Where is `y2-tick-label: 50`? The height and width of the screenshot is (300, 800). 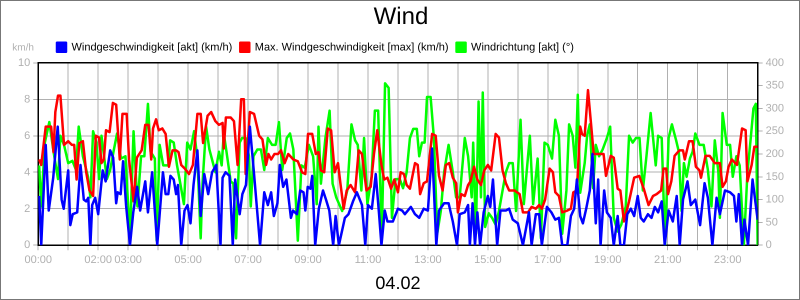 y2-tick-label: 50 is located at coordinates (772, 222).